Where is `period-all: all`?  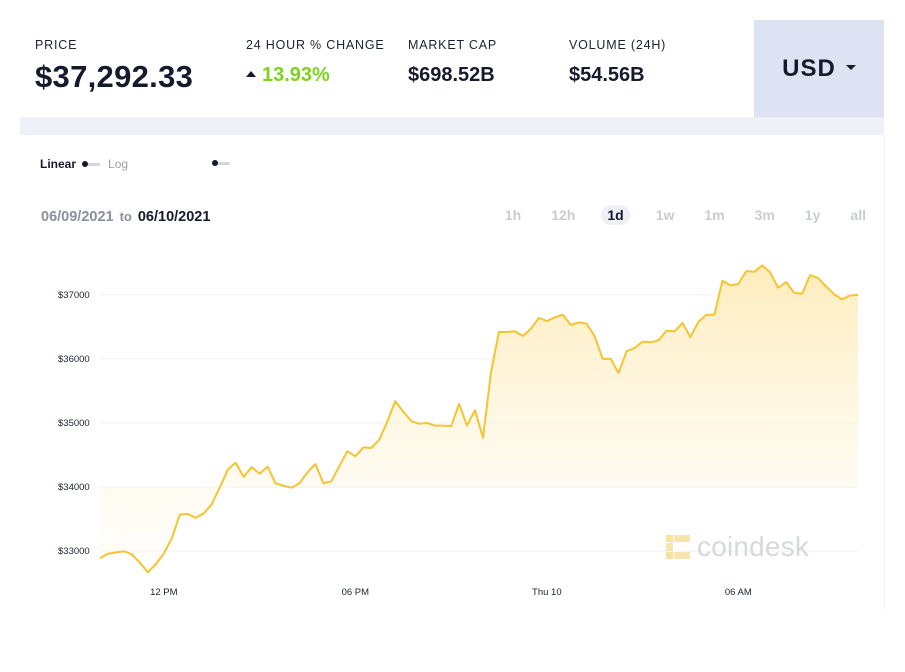
period-all: all is located at coordinates (858, 215).